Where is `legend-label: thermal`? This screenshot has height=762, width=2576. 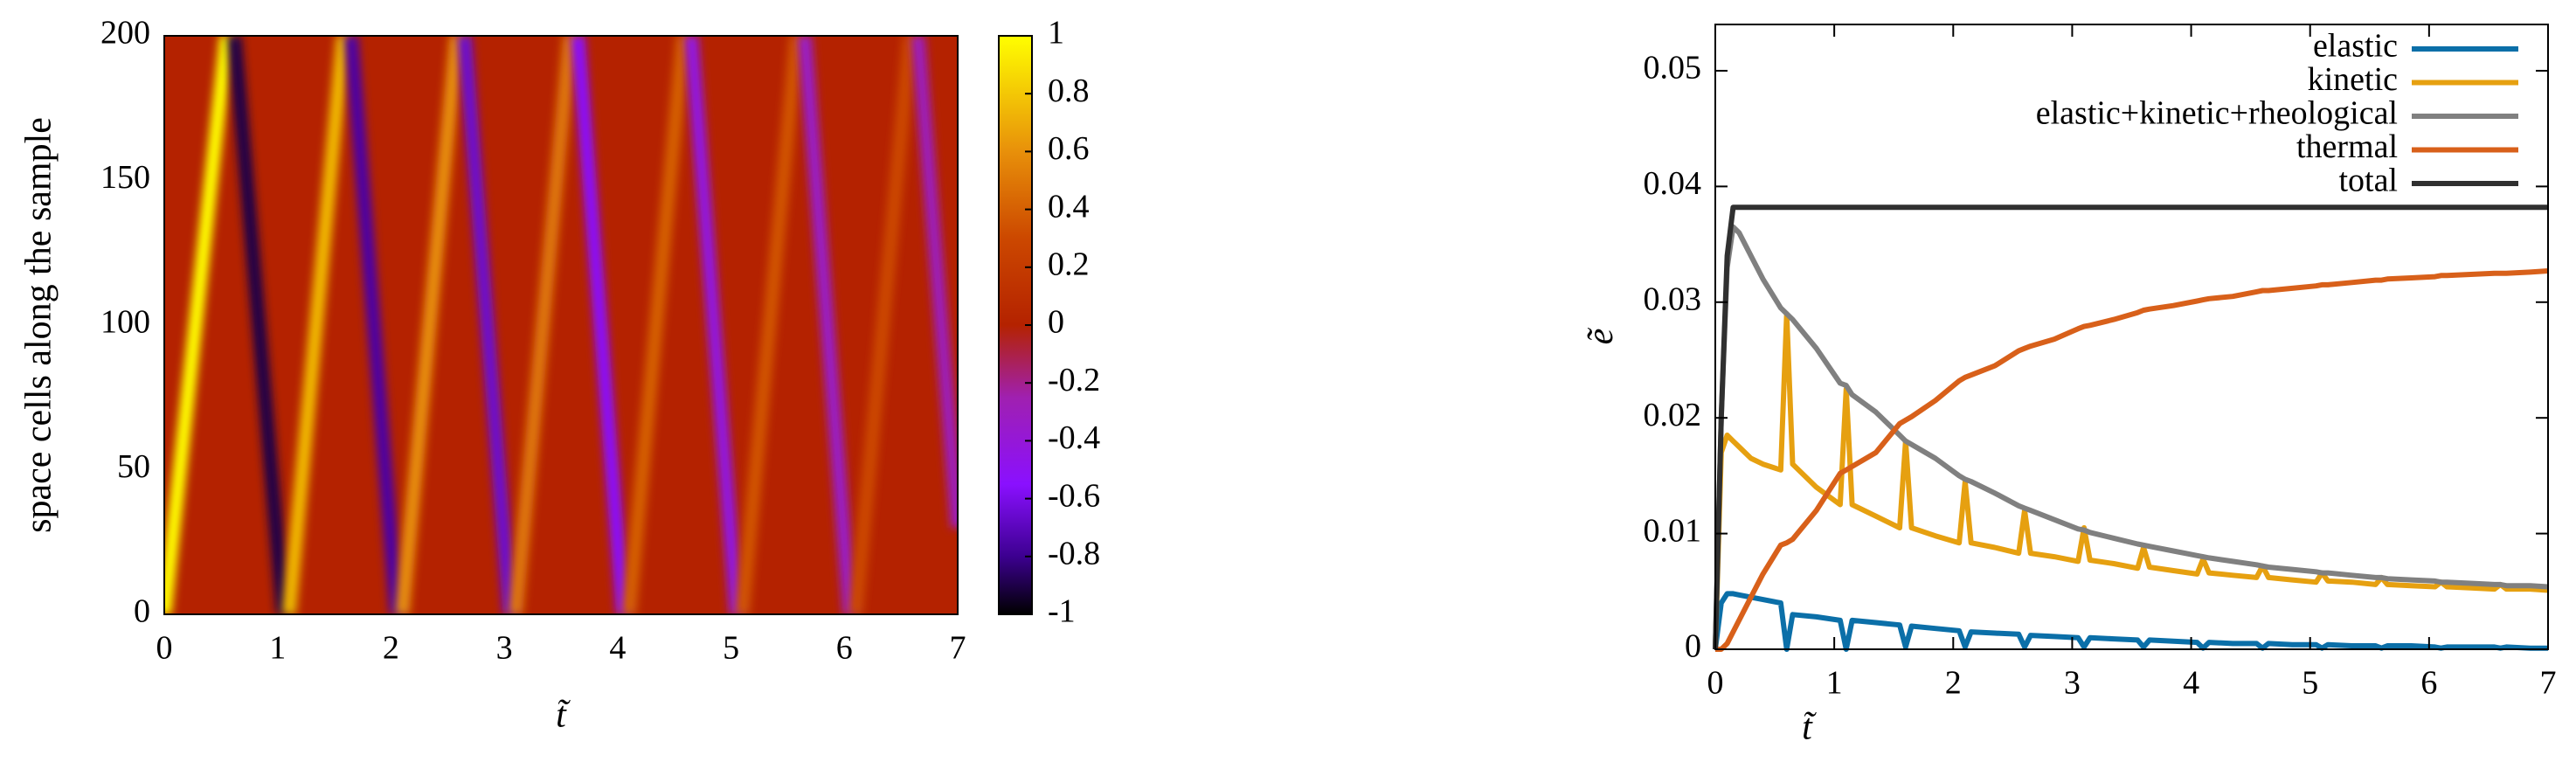 legend-label: thermal is located at coordinates (2347, 146).